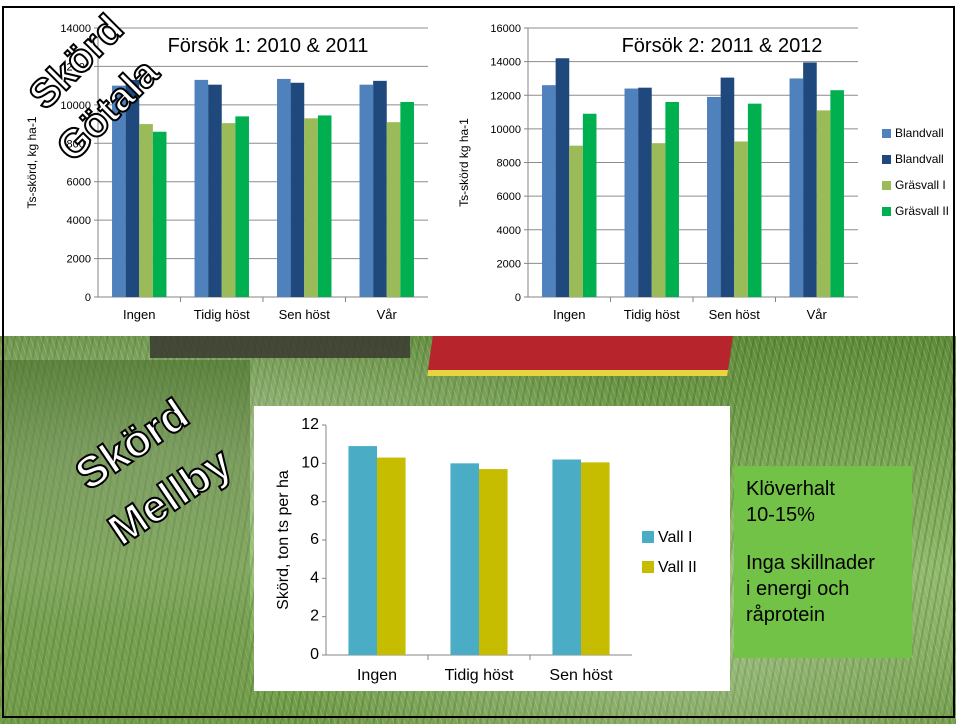 The height and width of the screenshot is (724, 956). What do you see at coordinates (314, 577) in the screenshot?
I see `y-tick-label: 4` at bounding box center [314, 577].